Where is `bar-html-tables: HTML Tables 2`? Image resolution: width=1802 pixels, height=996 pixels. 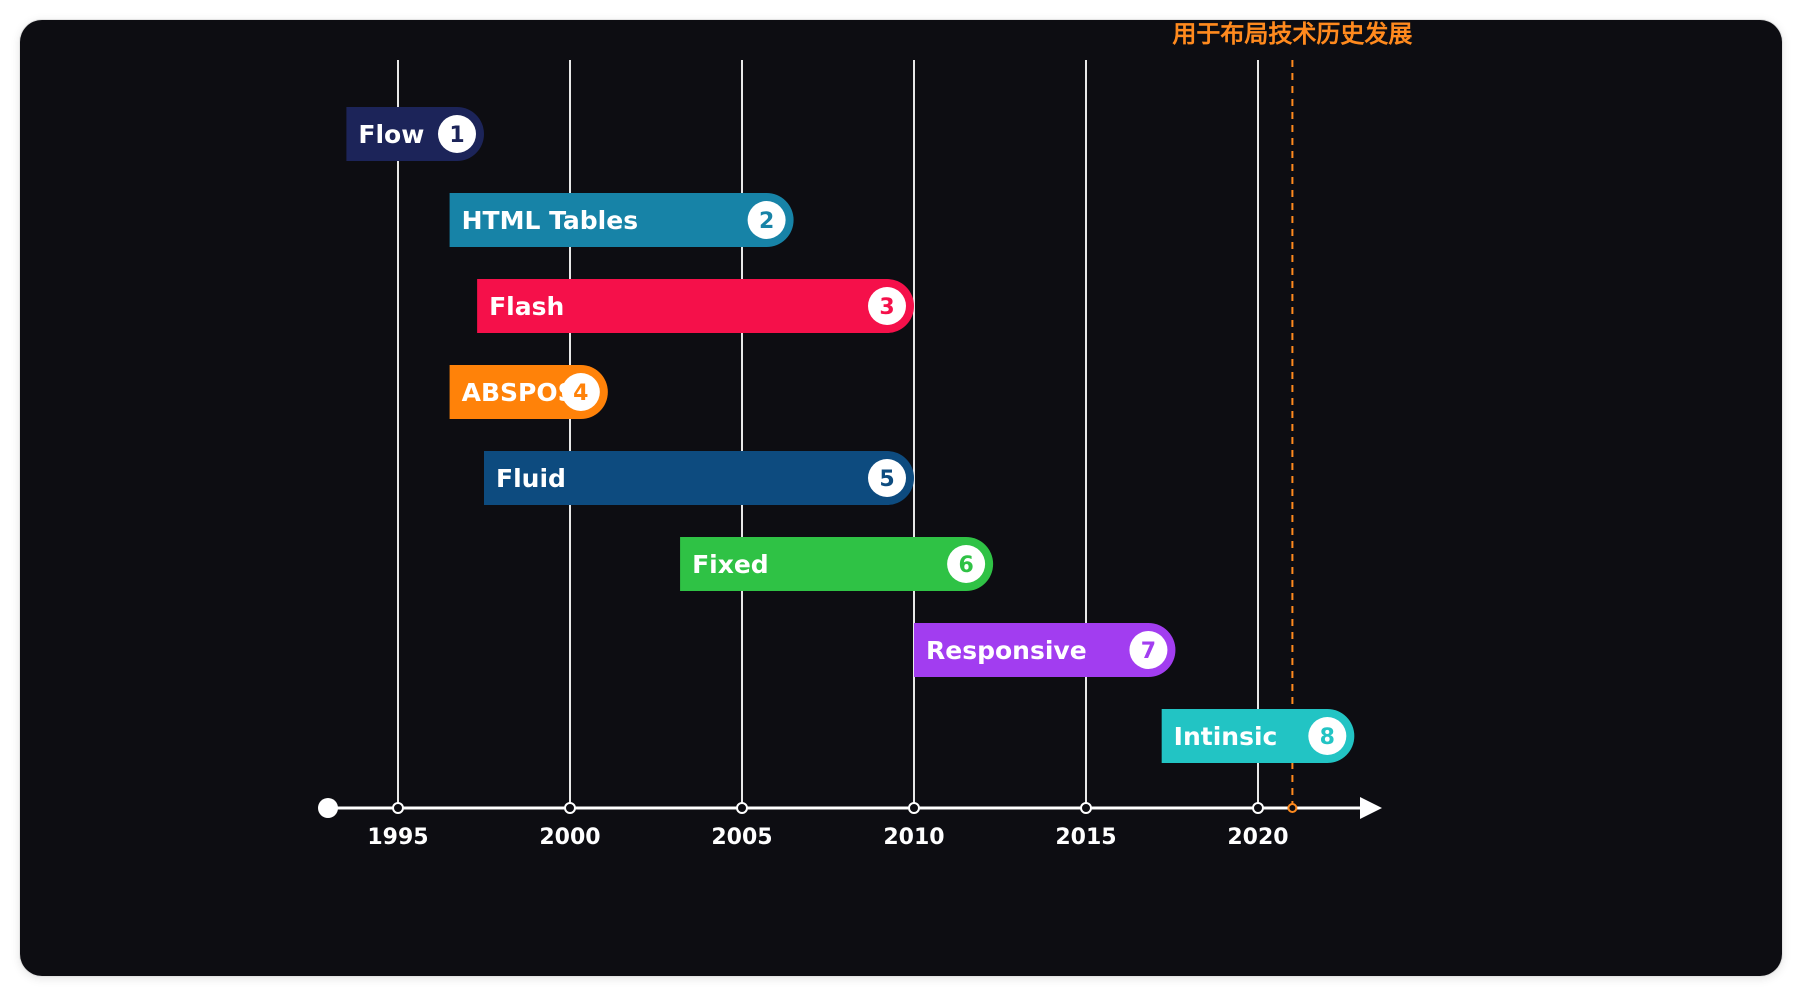
bar-html-tables: HTML Tables 2 is located at coordinates (621, 220).